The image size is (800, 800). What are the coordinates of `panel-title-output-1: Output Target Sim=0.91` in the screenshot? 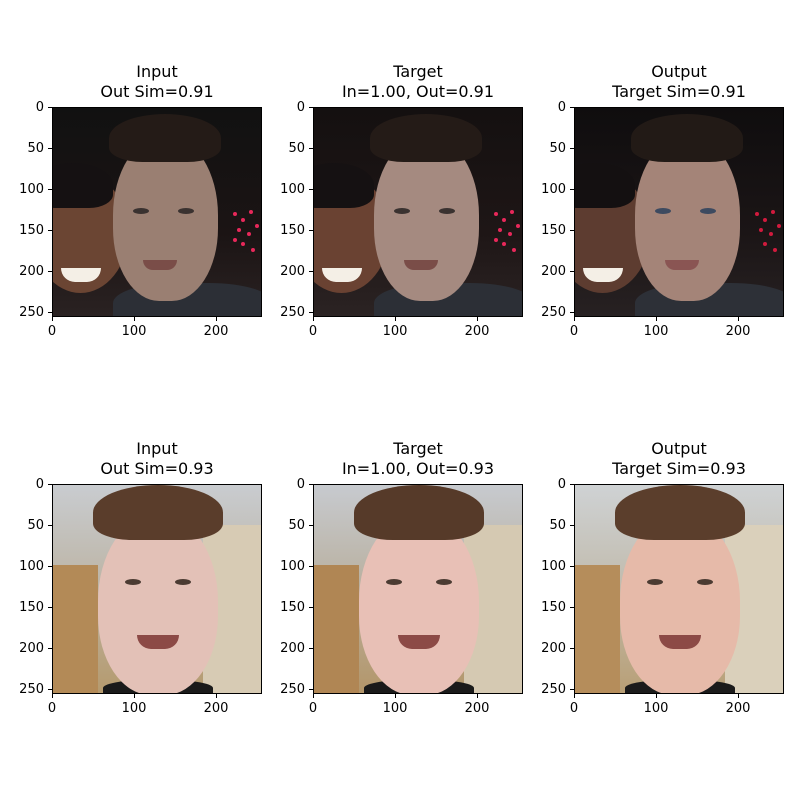 It's located at (679, 81).